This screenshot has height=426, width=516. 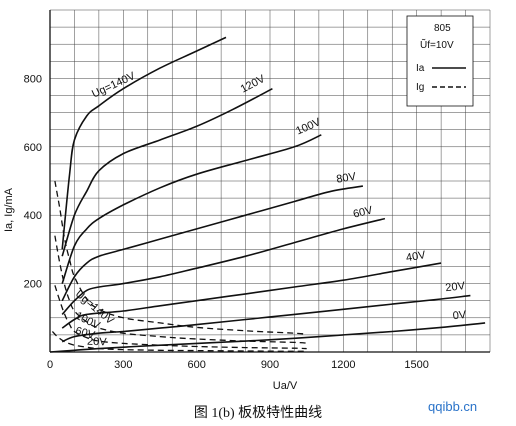 I want to click on curve-label-4: 60V, so click(x=363, y=212).